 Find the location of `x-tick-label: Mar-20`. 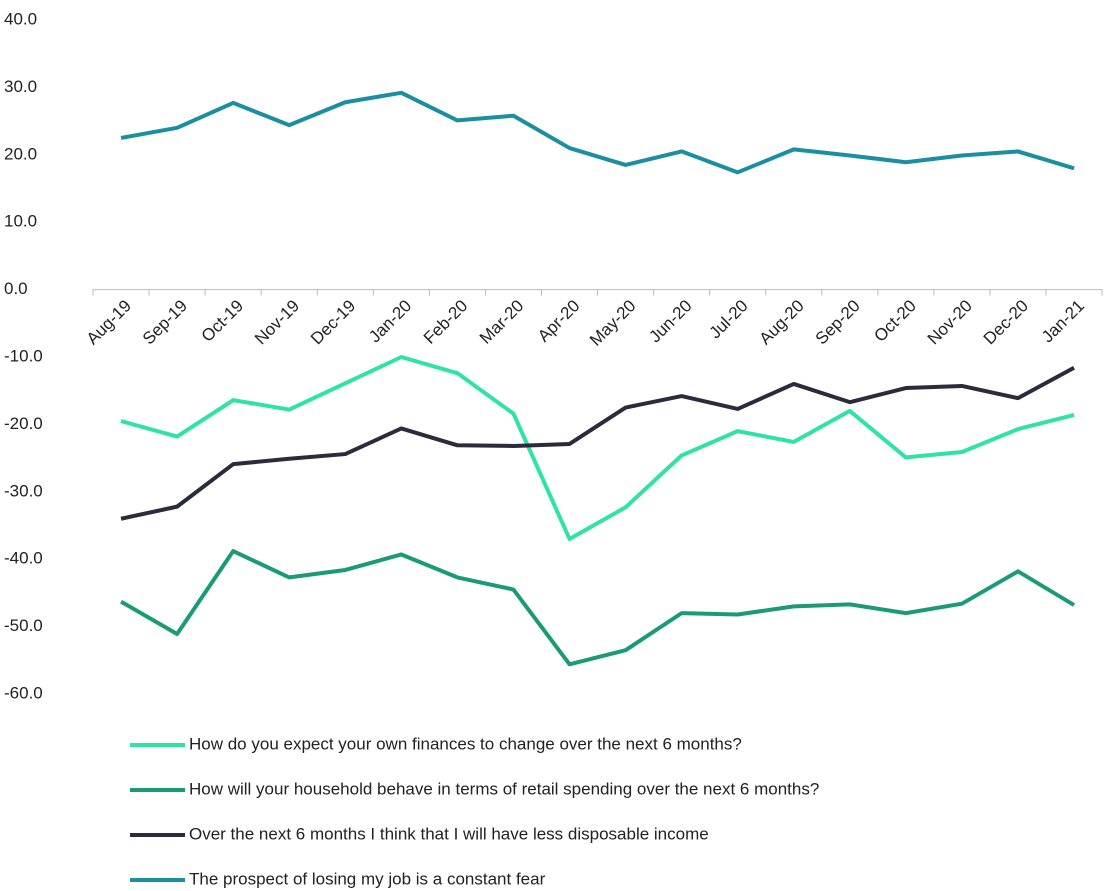

x-tick-label: Mar-20 is located at coordinates (502, 322).